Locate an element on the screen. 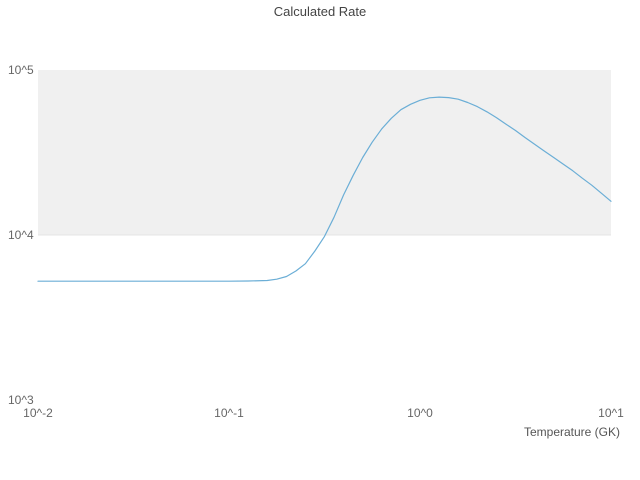 This screenshot has height=480, width=640. y-tick-label: 10^3 is located at coordinates (21, 400).